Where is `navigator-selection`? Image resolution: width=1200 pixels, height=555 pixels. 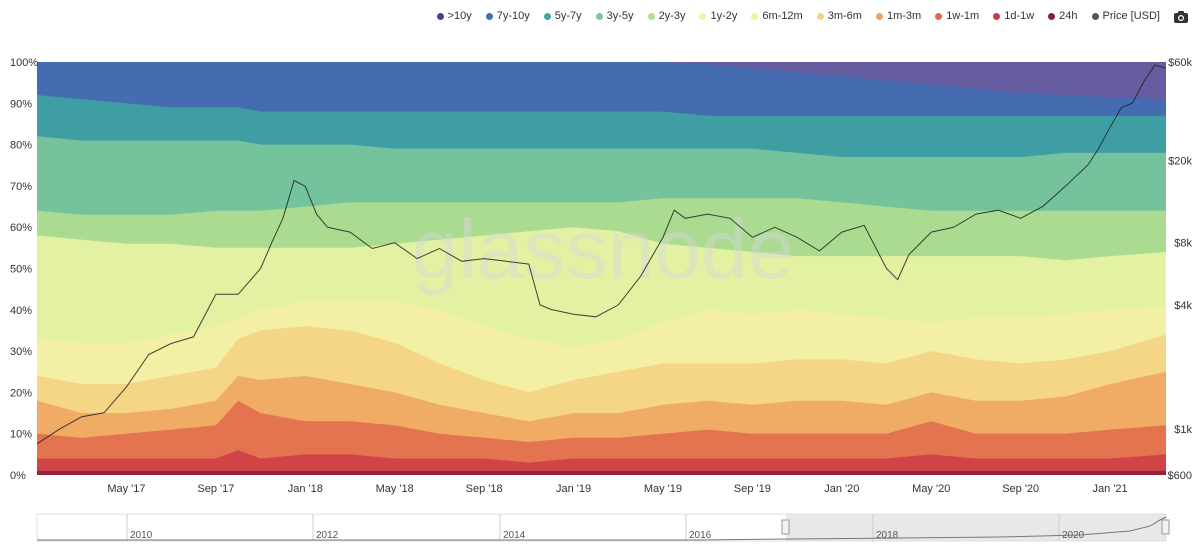
navigator-selection is located at coordinates (976, 527).